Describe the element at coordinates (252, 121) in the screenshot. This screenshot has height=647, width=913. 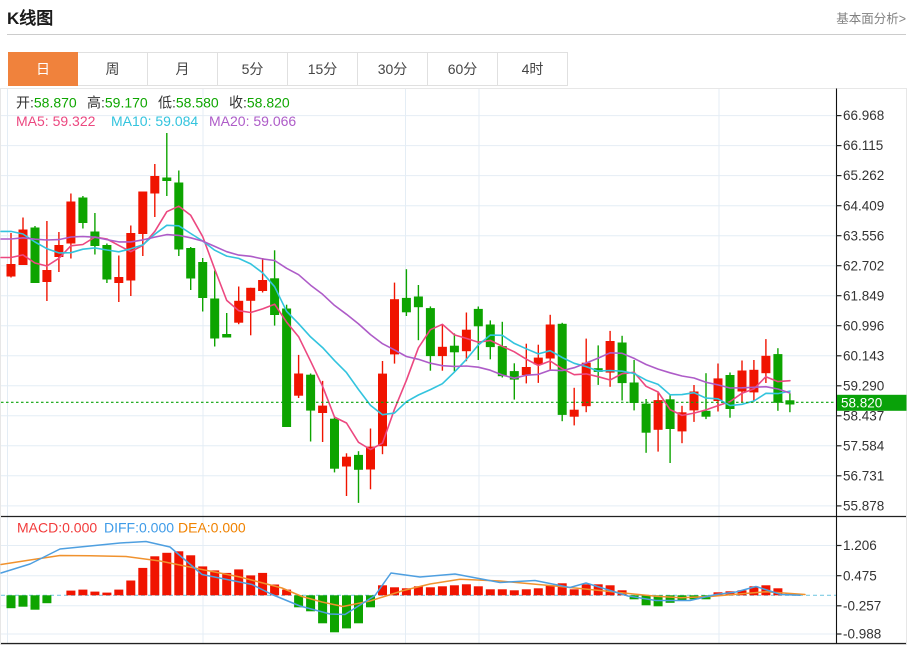
I see `svg-text: MA20: 59.066` at that location.